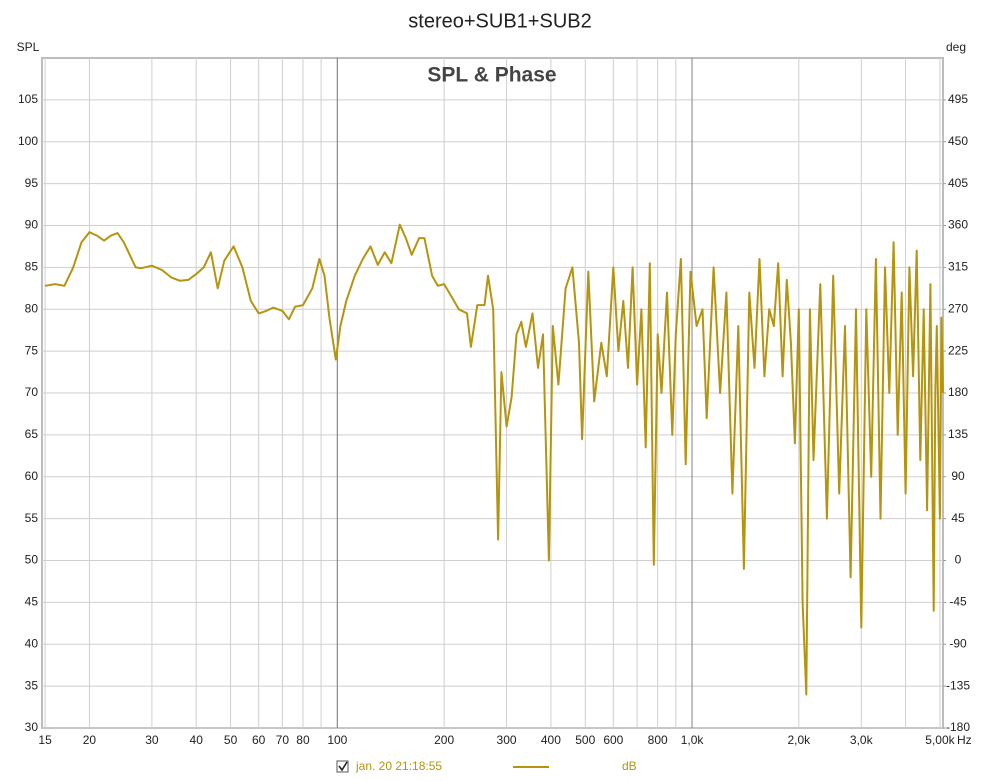 The image size is (1000, 781). Describe the element at coordinates (613, 740) in the screenshot. I see `x-tick-label: 600` at that location.